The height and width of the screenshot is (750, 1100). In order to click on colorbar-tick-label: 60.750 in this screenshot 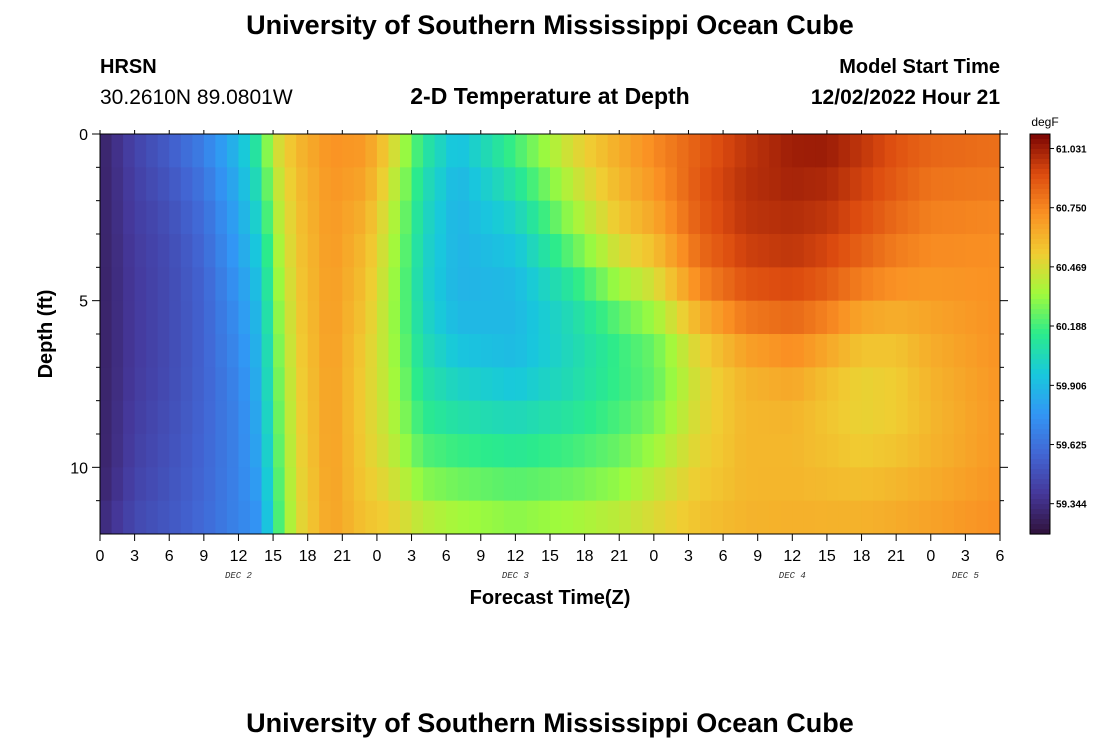, I will do `click(1071, 209)`.